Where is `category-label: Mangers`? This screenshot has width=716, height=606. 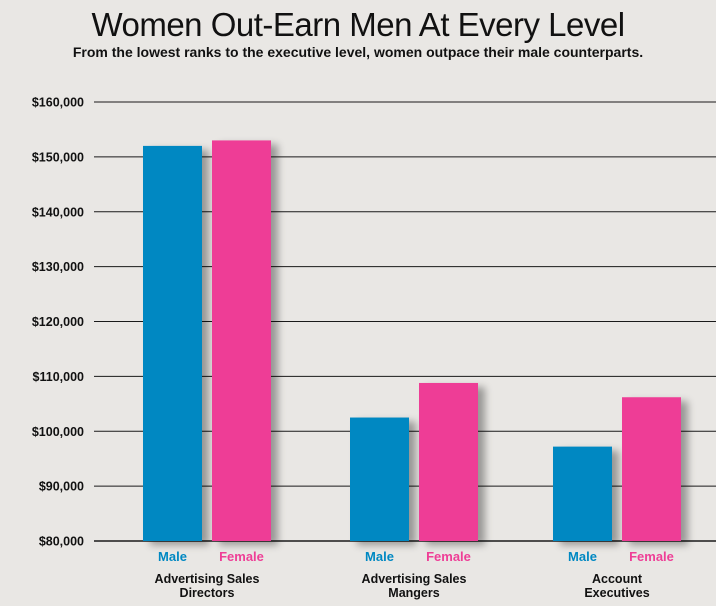
category-label: Mangers is located at coordinates (413, 593).